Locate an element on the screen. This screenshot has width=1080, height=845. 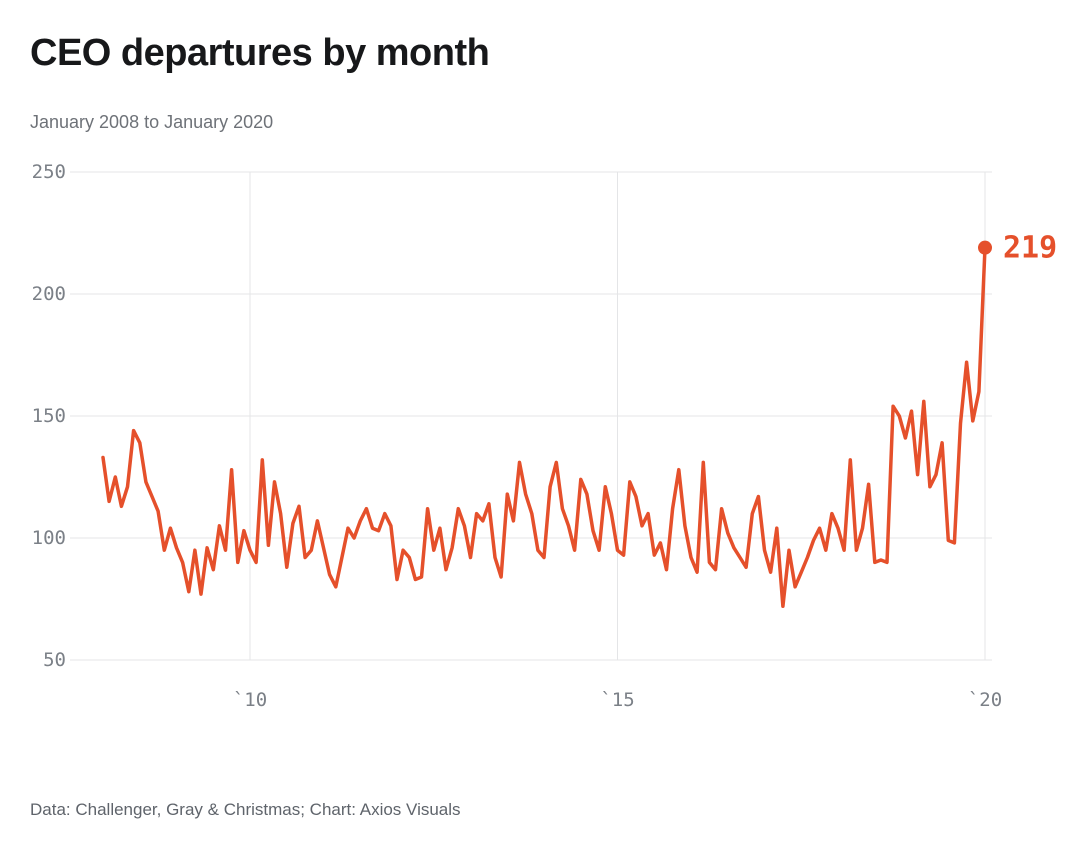
y-axis-tick-label: 50 is located at coordinates (54, 660).